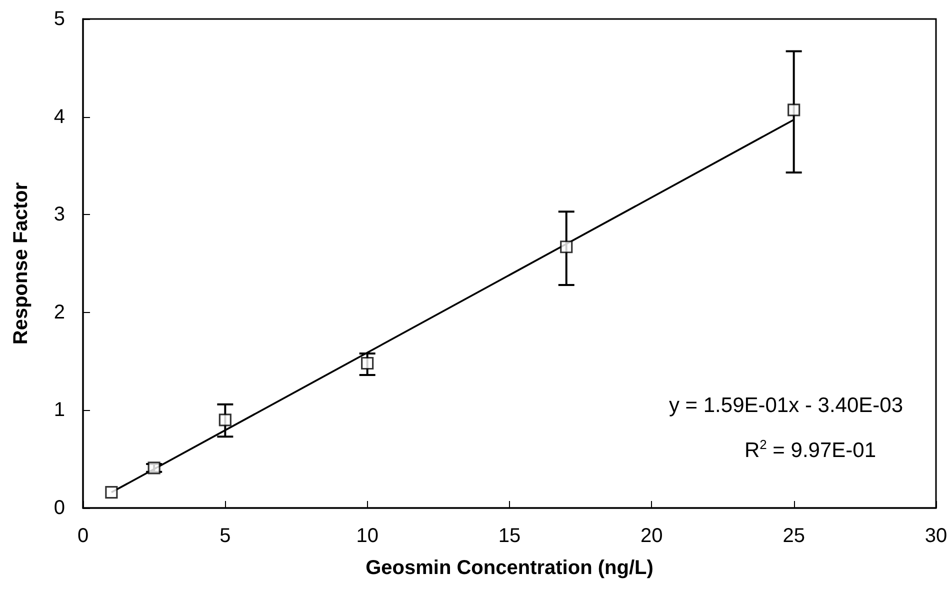 This screenshot has width=951, height=601. What do you see at coordinates (510, 568) in the screenshot?
I see `x-axis-title: Geosmin Concentration (ng/L)` at bounding box center [510, 568].